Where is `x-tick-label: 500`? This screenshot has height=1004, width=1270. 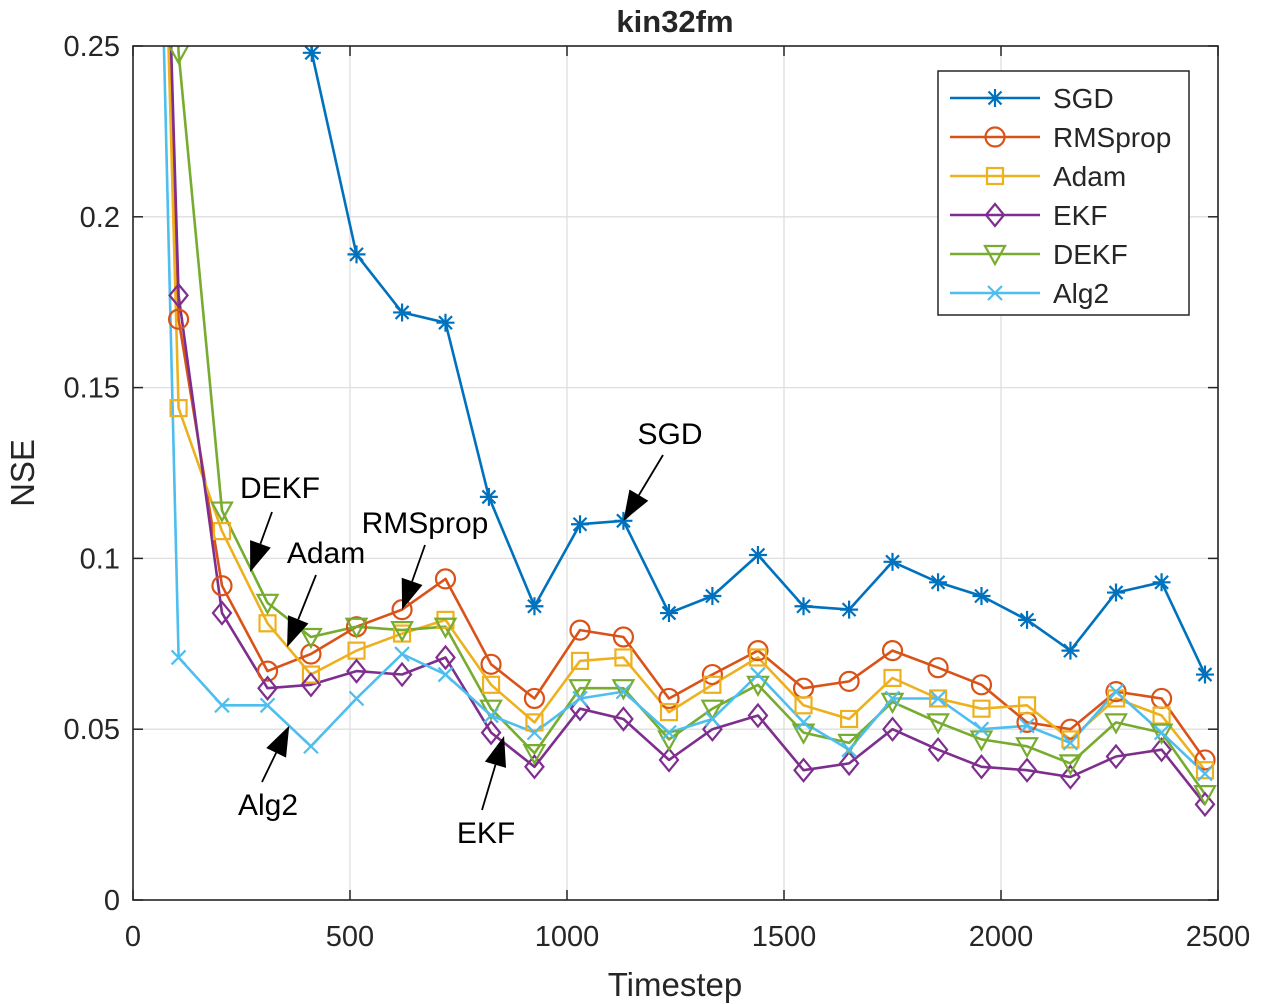 x-tick-label: 500 is located at coordinates (350, 937).